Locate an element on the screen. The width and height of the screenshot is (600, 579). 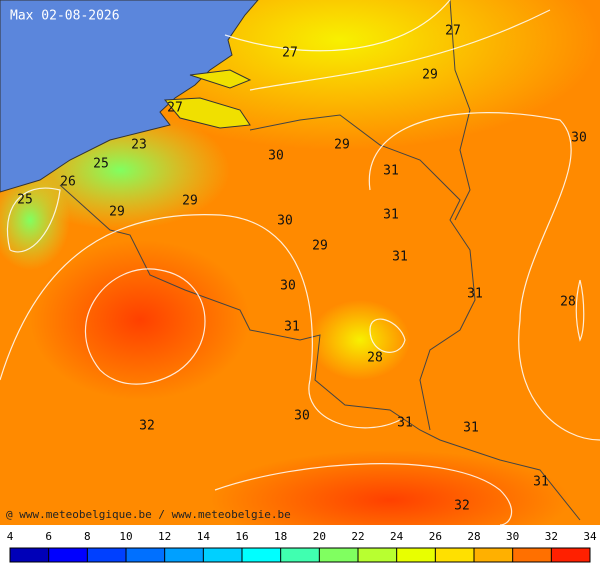
colorbar-label: 30 is located at coordinates (512, 536).